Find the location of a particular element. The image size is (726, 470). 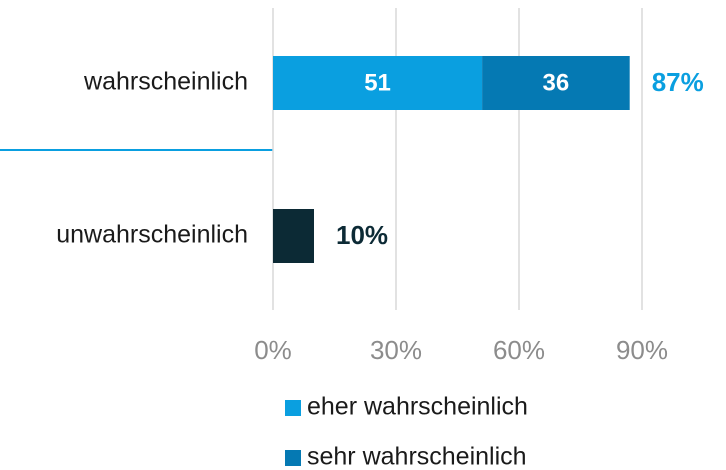

x-tick-label: 60% is located at coordinates (519, 350).